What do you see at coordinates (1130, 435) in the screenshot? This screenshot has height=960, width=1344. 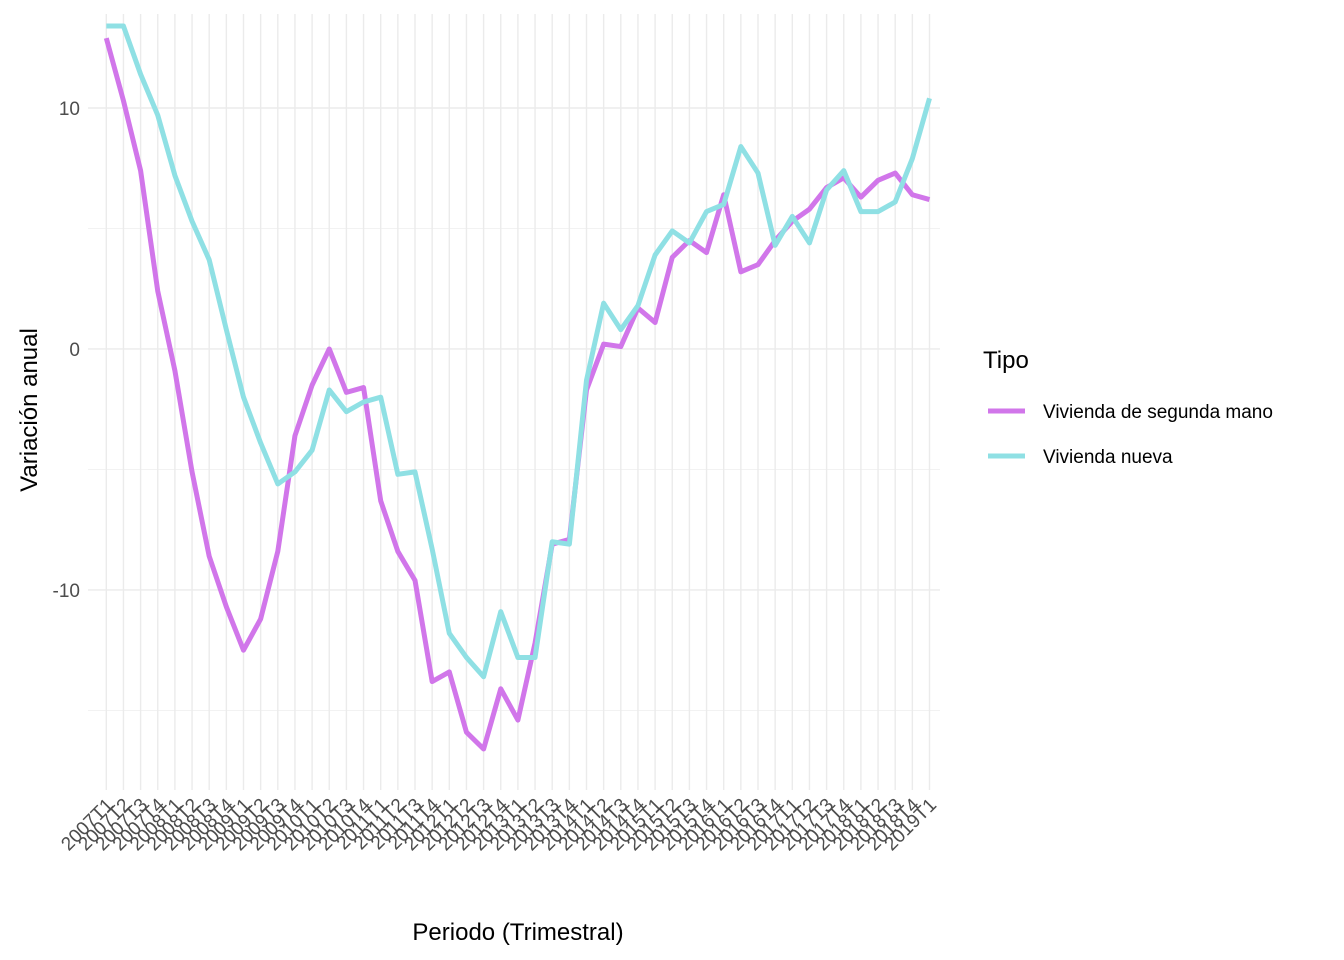 I see `legend-items: Vivienda de segunda mano Vivienda nueva` at bounding box center [1130, 435].